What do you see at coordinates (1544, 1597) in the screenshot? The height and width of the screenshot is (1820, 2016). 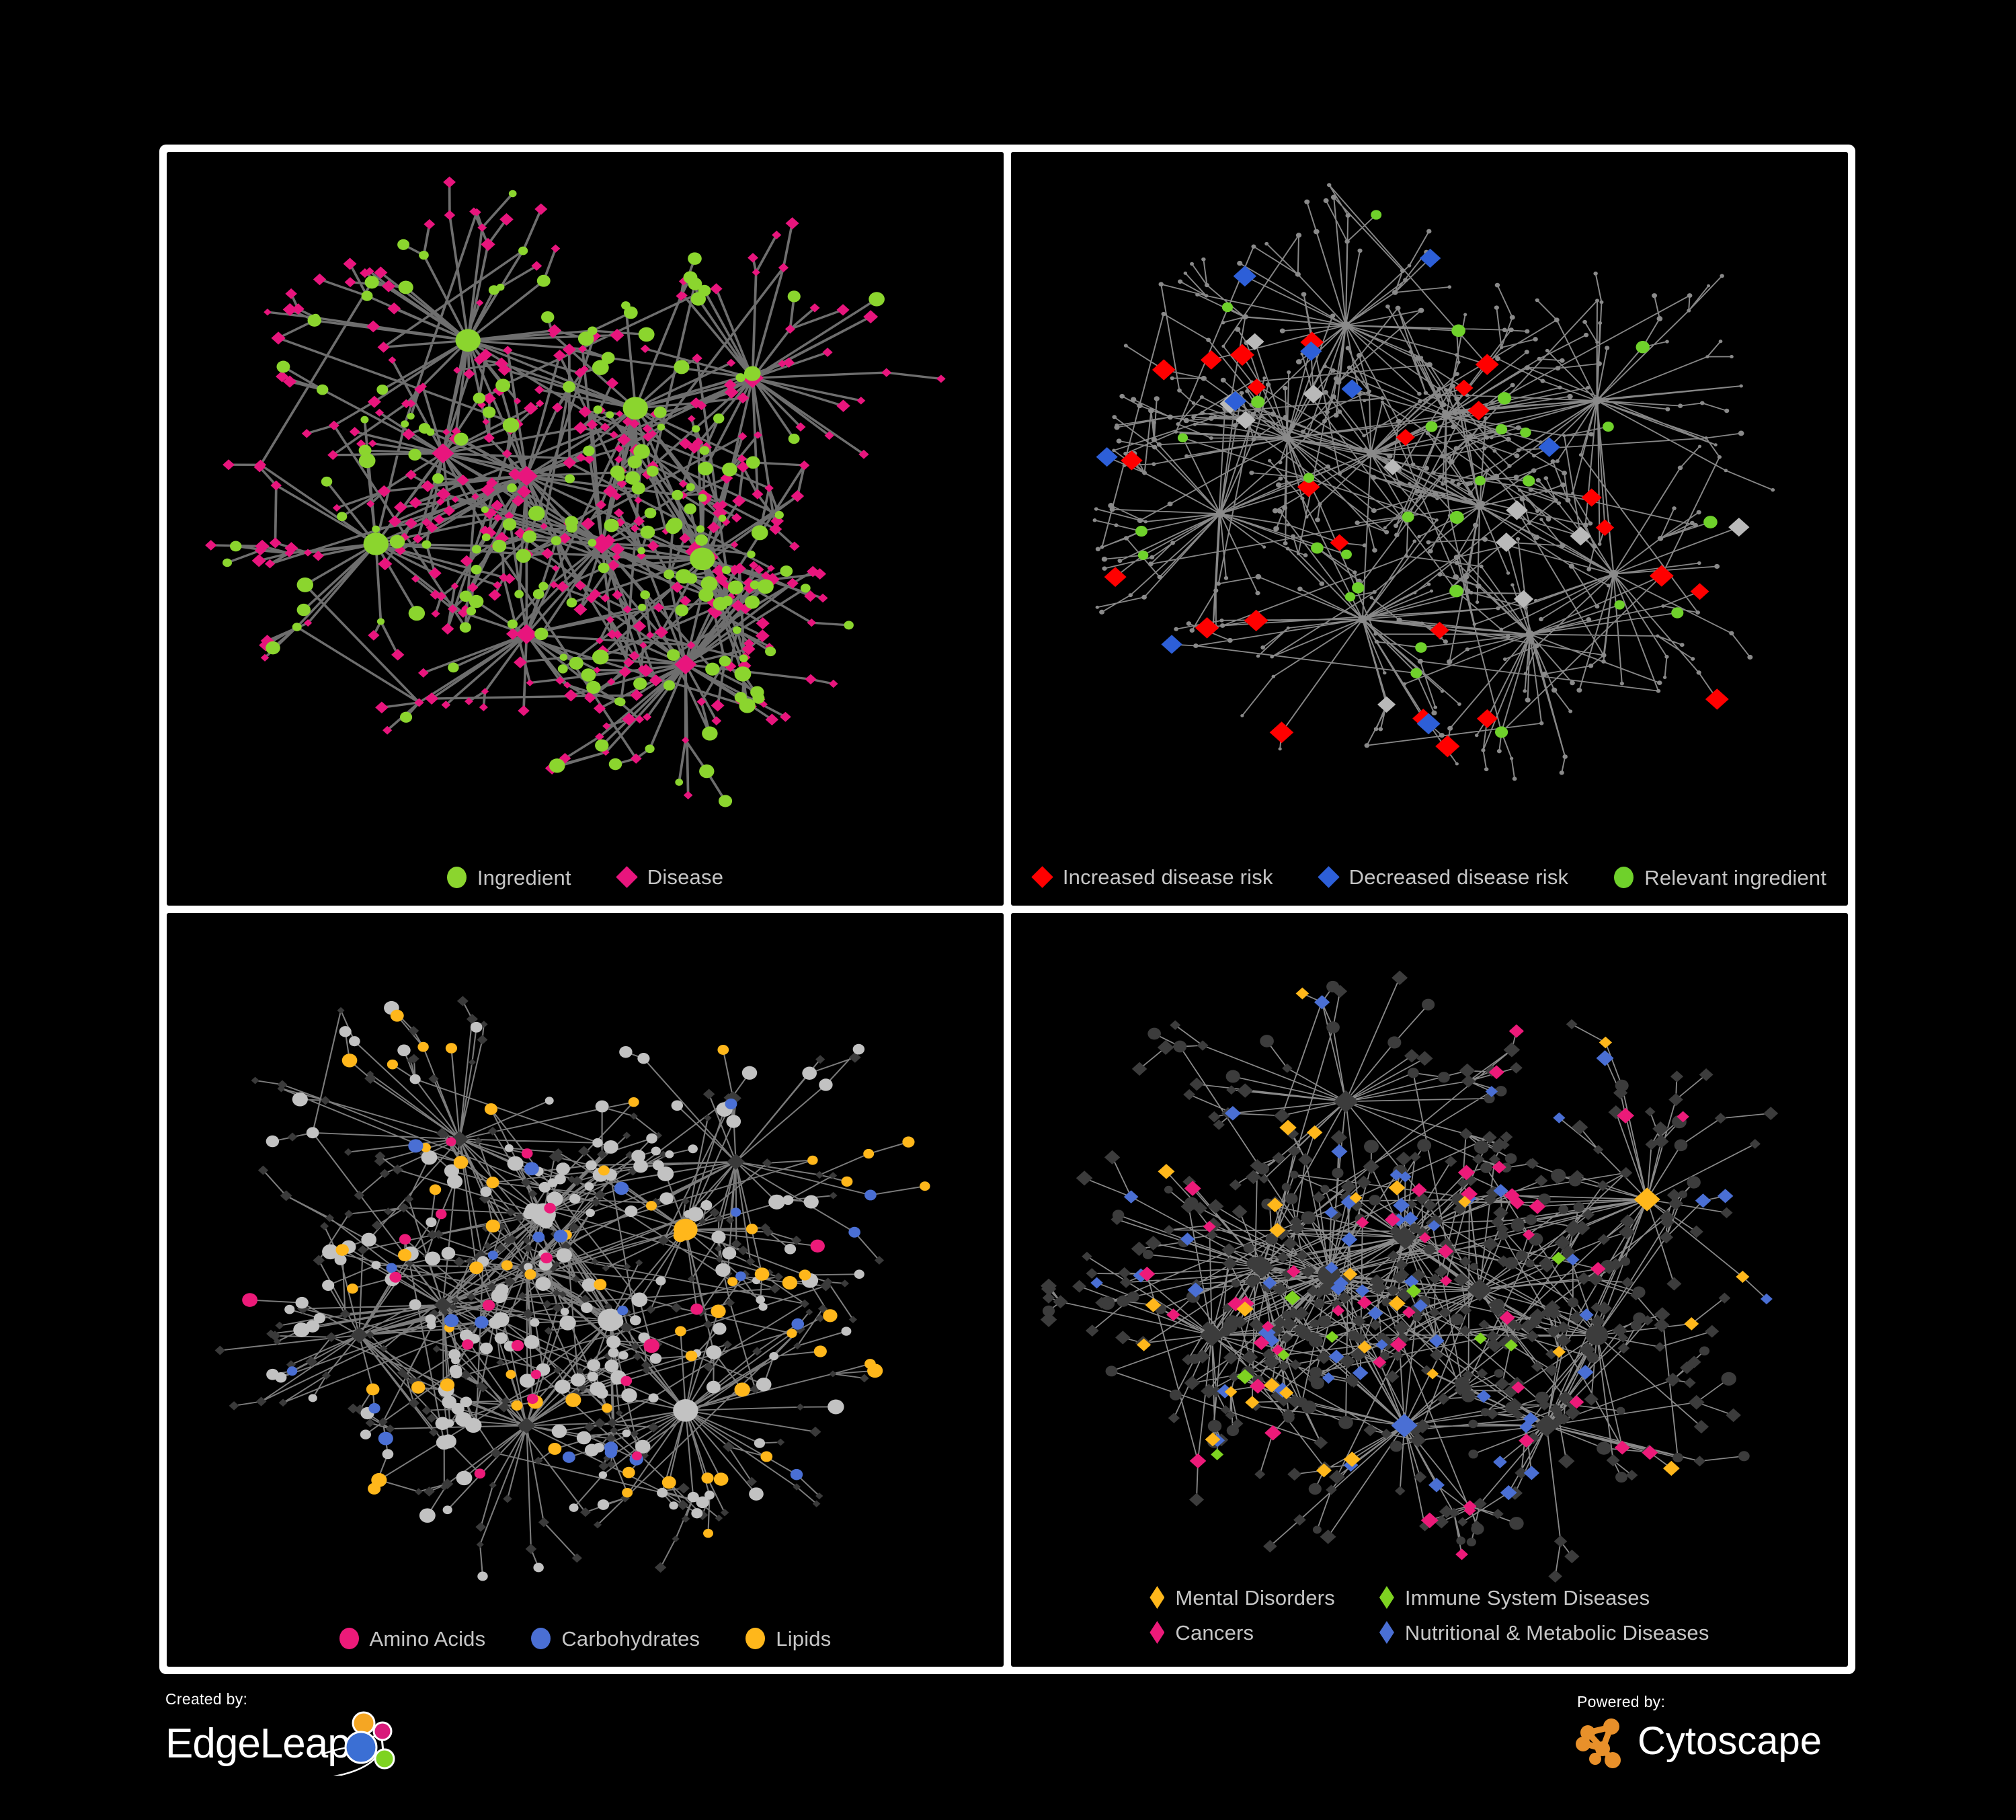 I see `legend-item-immune-system-diseases: Immune System Diseases` at bounding box center [1544, 1597].